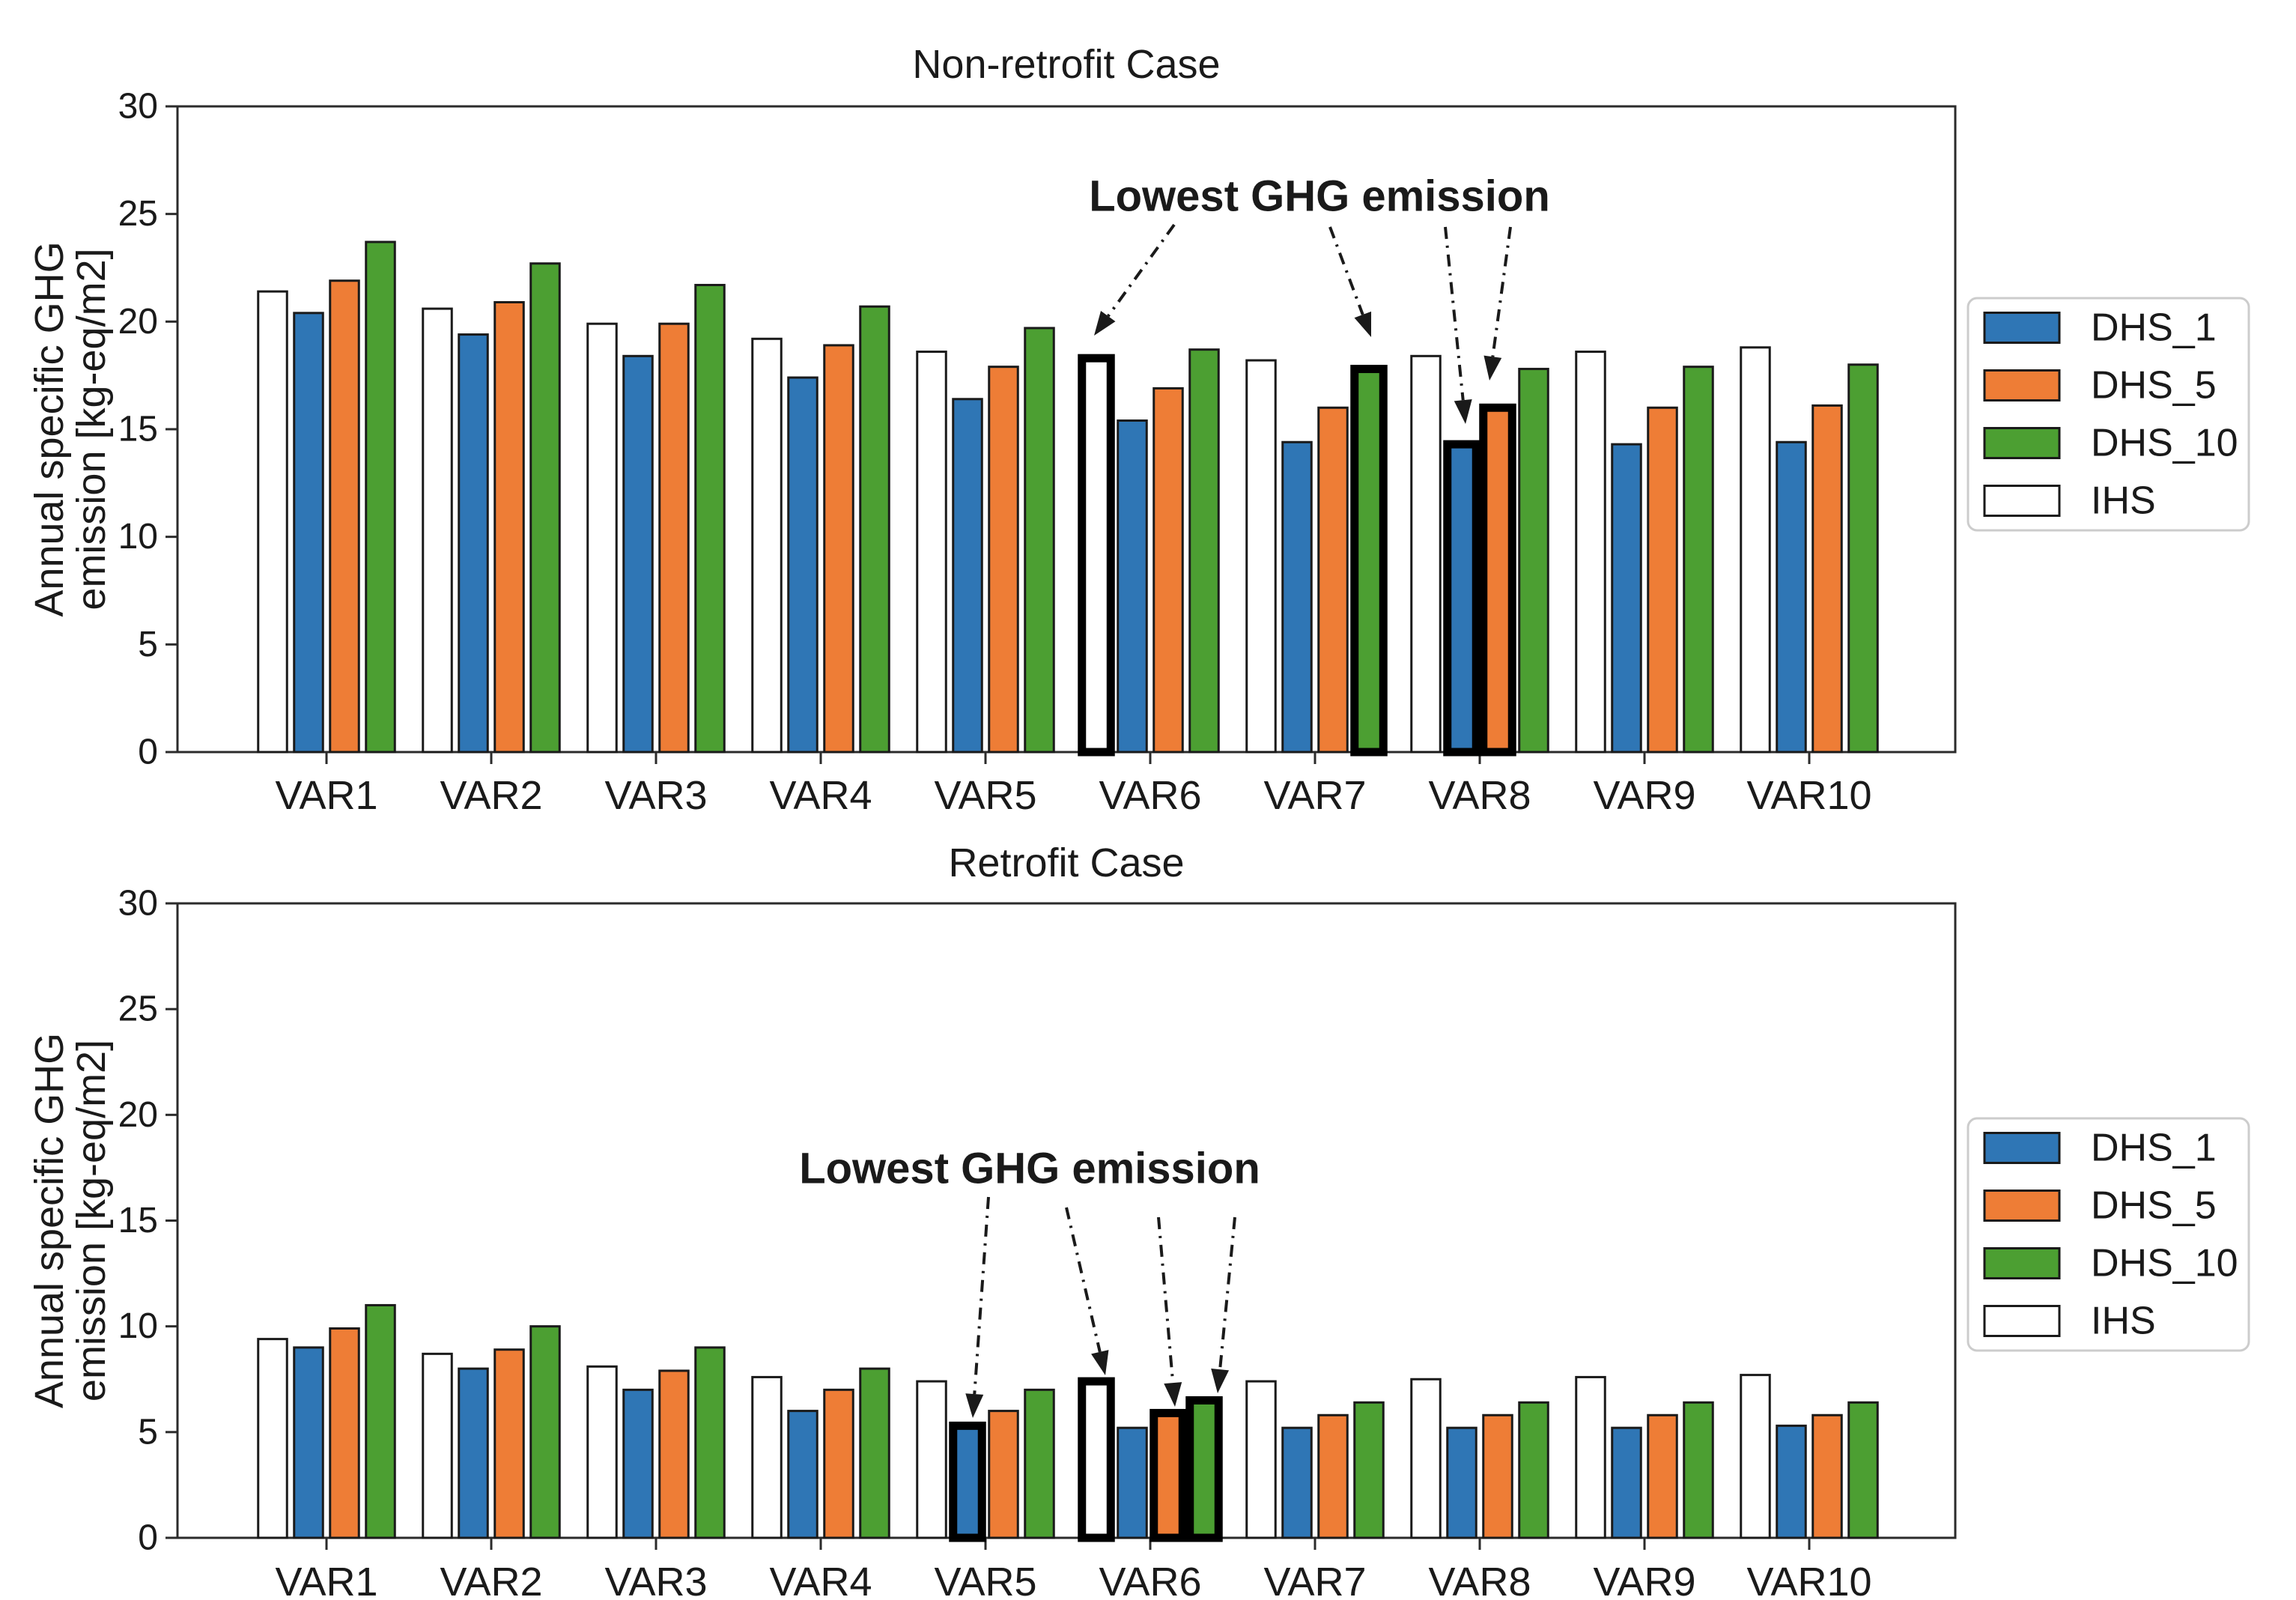 This screenshot has width=2296, height=1600. What do you see at coordinates (138, 107) in the screenshot?
I see `y-tick-label: 30` at bounding box center [138, 107].